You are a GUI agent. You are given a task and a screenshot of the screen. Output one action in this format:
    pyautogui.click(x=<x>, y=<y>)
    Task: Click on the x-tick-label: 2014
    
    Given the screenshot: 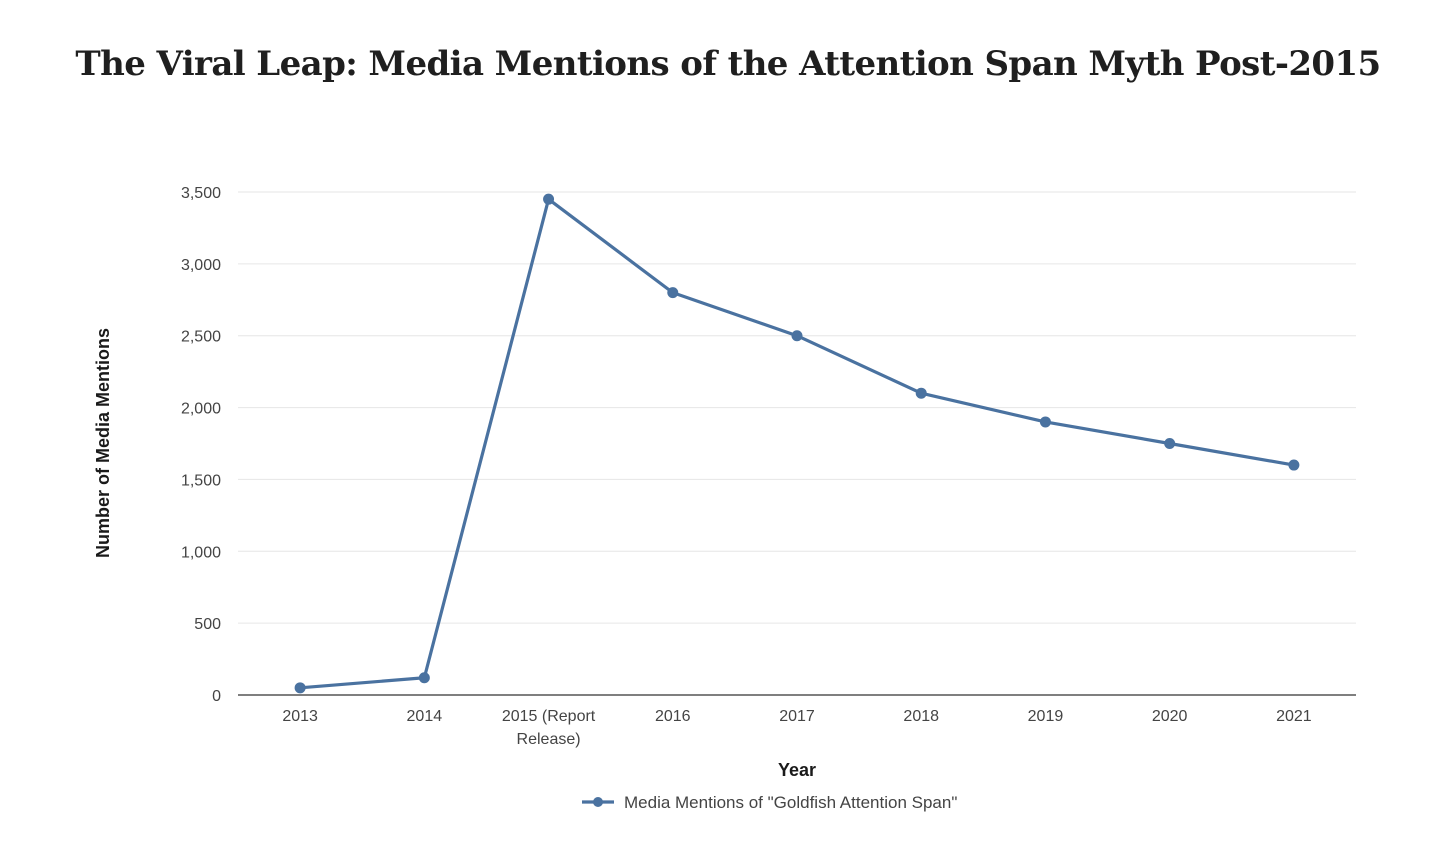 What is the action you would take?
    pyautogui.click(x=425, y=716)
    